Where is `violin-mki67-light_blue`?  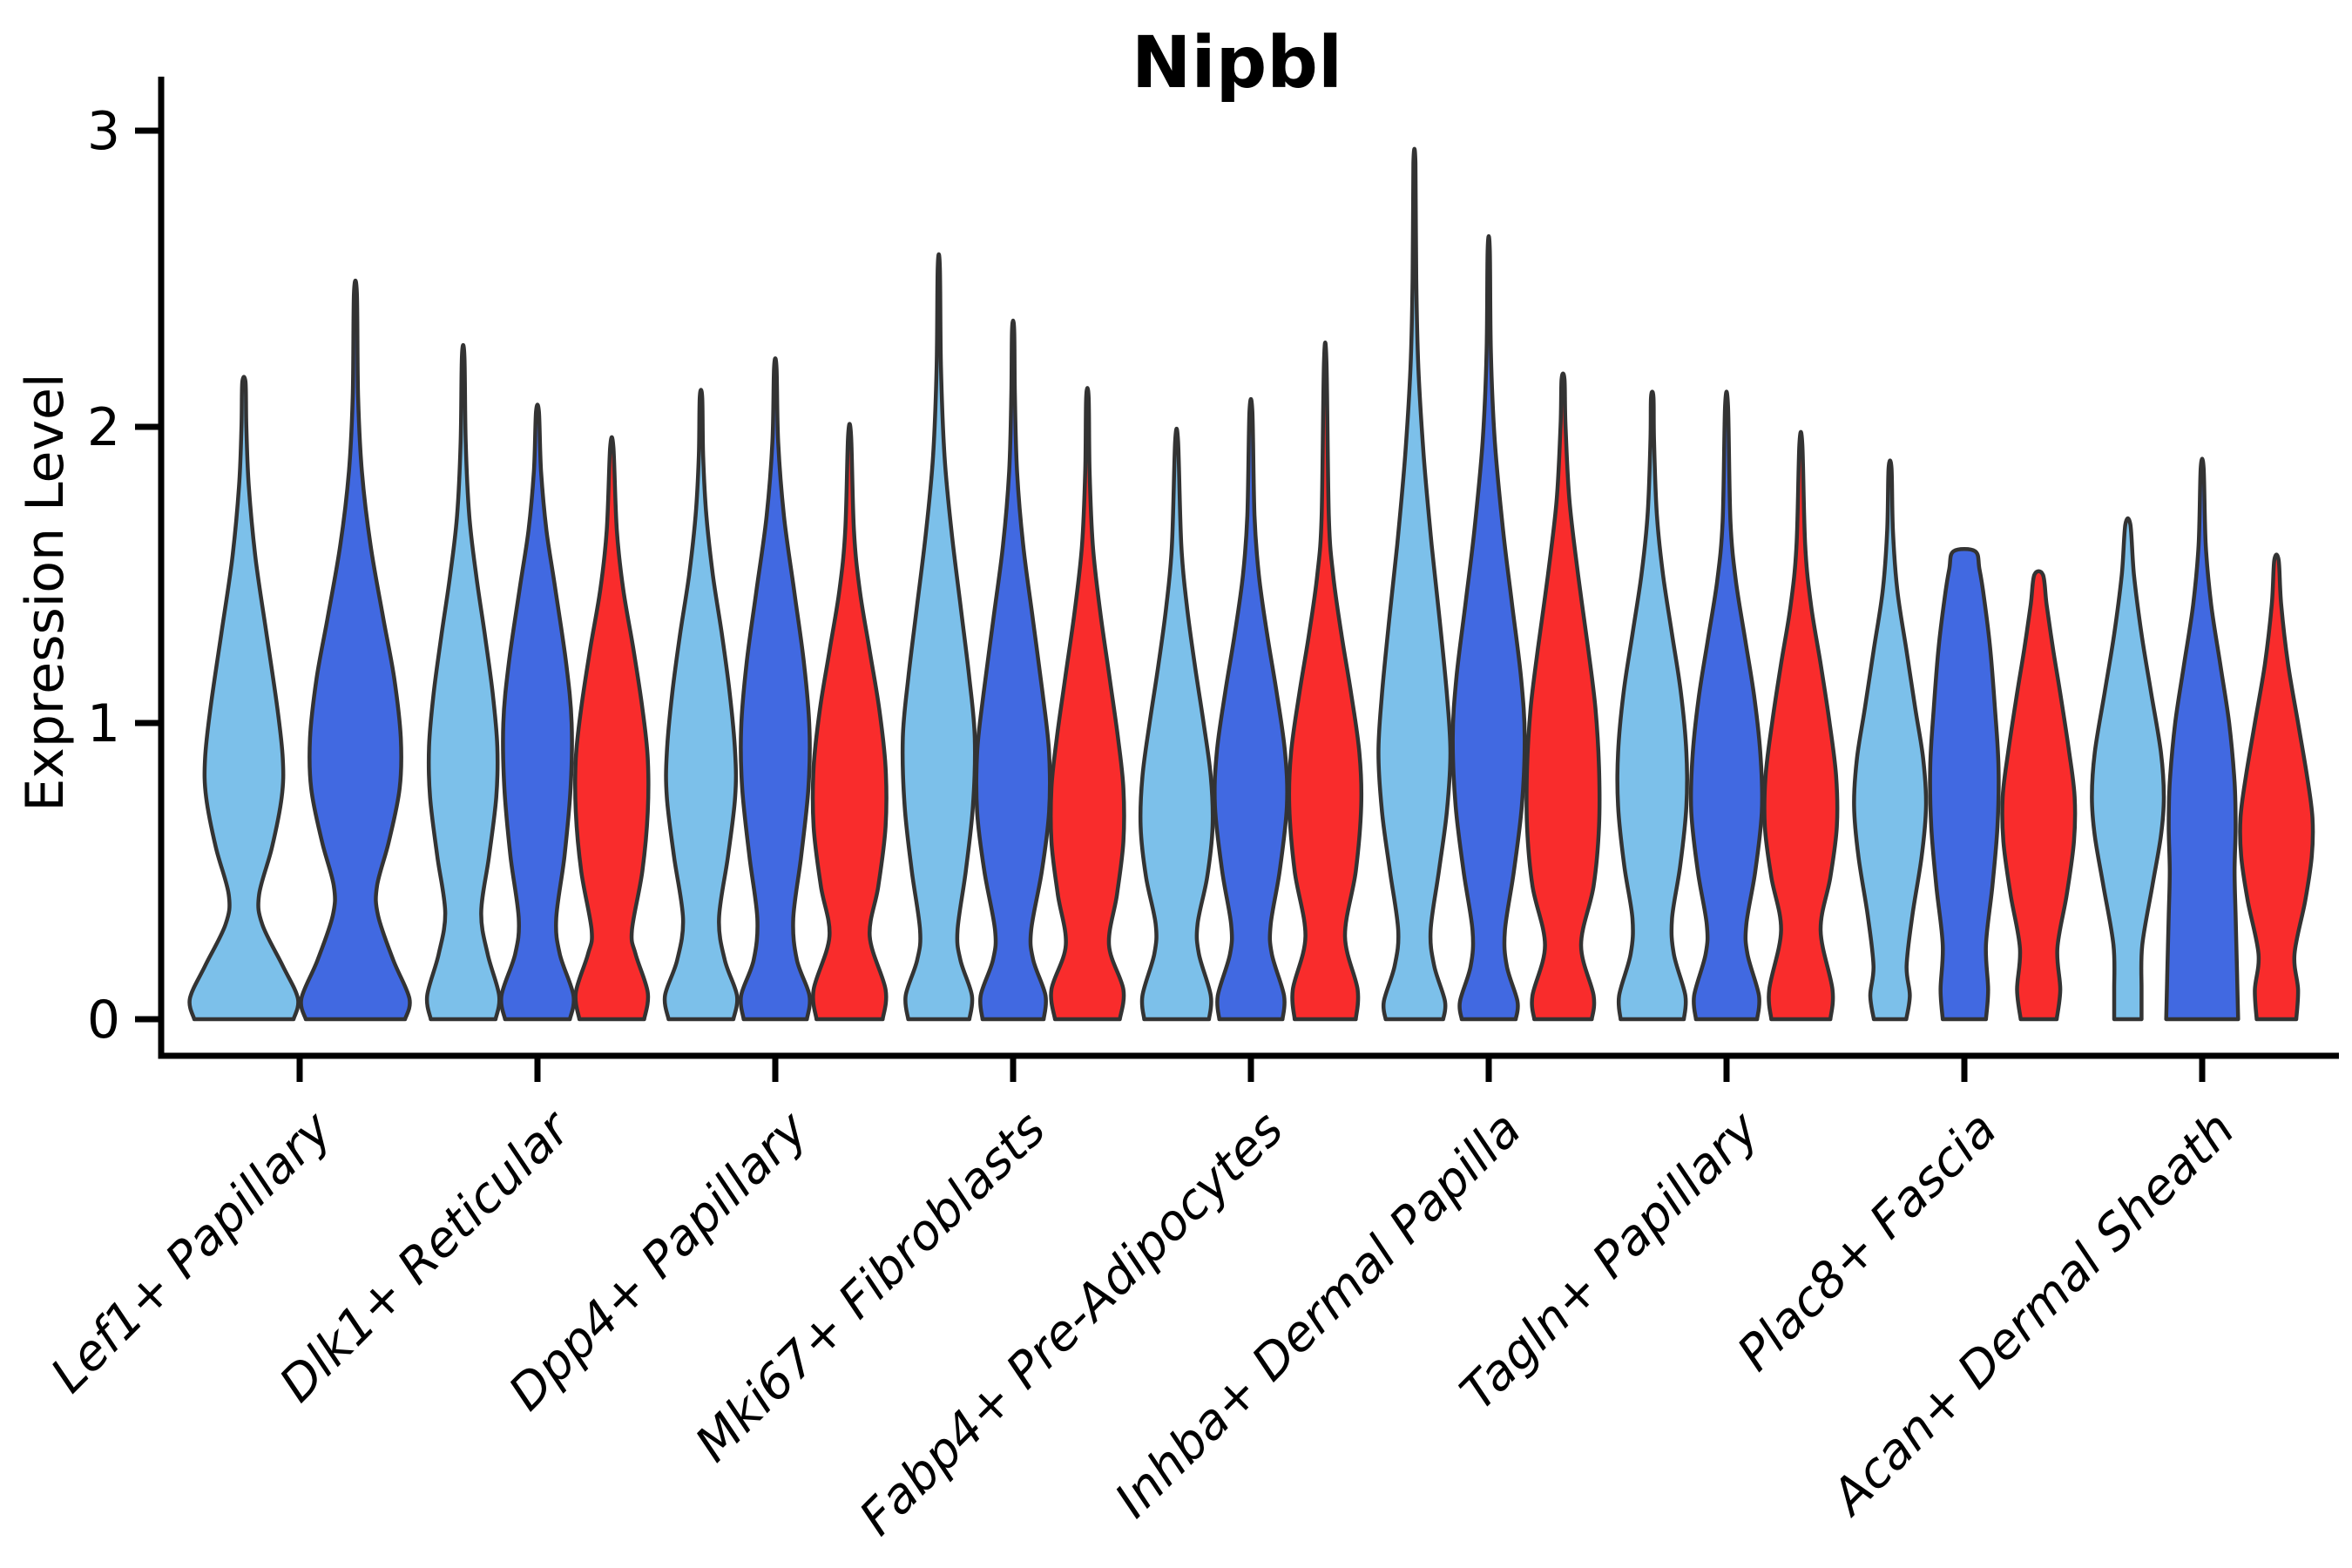 violin-mki67-light_blue is located at coordinates (938, 637).